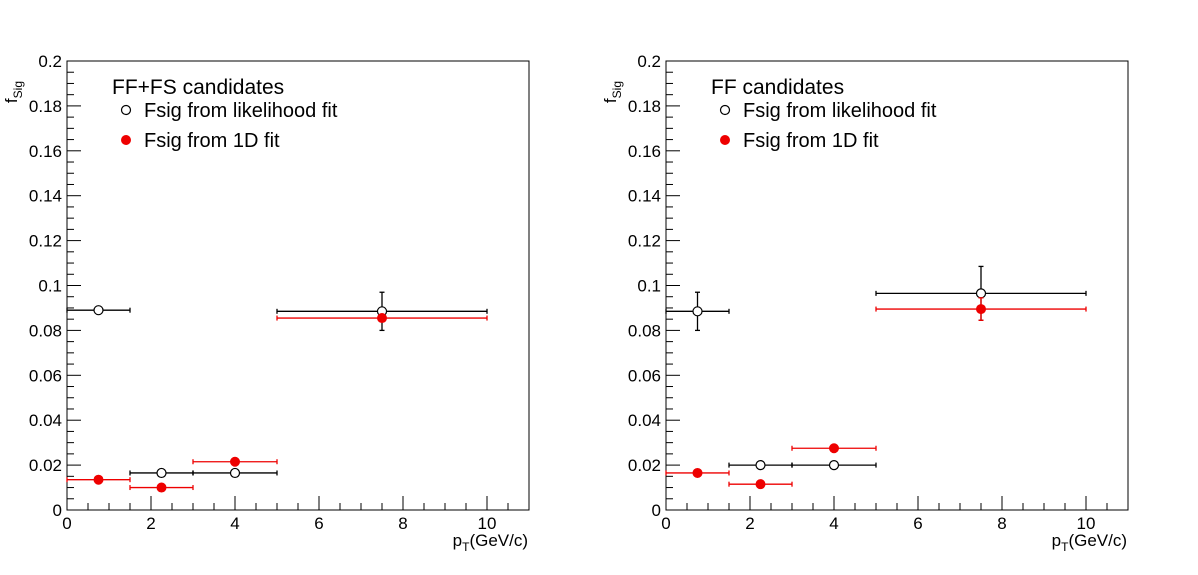 The image size is (1198, 575). What do you see at coordinates (777, 87) in the screenshot?
I see `chart-title: FF candidates` at bounding box center [777, 87].